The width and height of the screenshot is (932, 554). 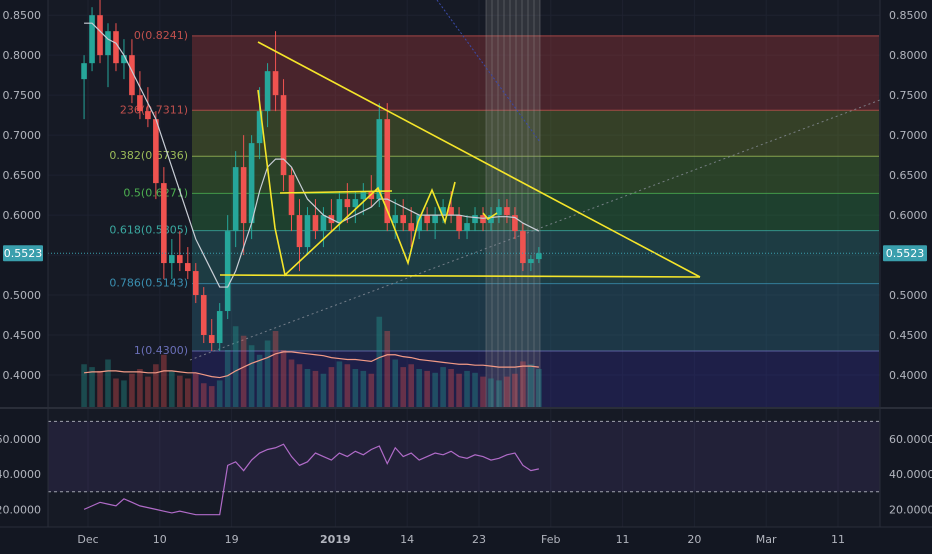 What do you see at coordinates (910, 439) in the screenshot?
I see `rsi-axis-tick: 60.0000` at bounding box center [910, 439].